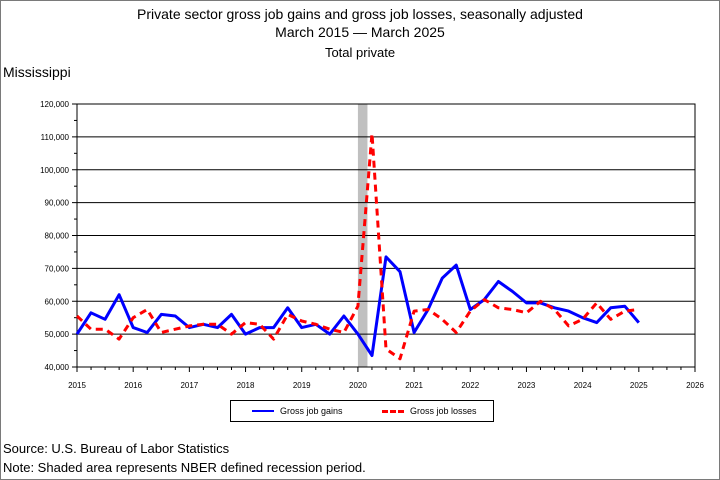  I want to click on x-tick-label-2023: 2023, so click(527, 385).